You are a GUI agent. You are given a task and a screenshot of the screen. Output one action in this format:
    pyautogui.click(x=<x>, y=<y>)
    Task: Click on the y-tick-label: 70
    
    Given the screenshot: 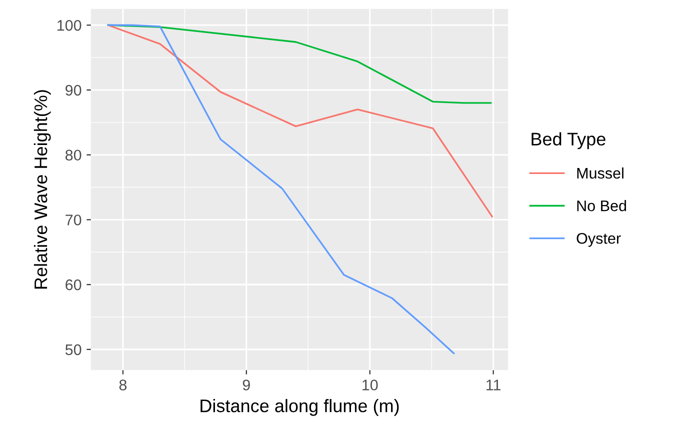 What is the action you would take?
    pyautogui.click(x=74, y=220)
    